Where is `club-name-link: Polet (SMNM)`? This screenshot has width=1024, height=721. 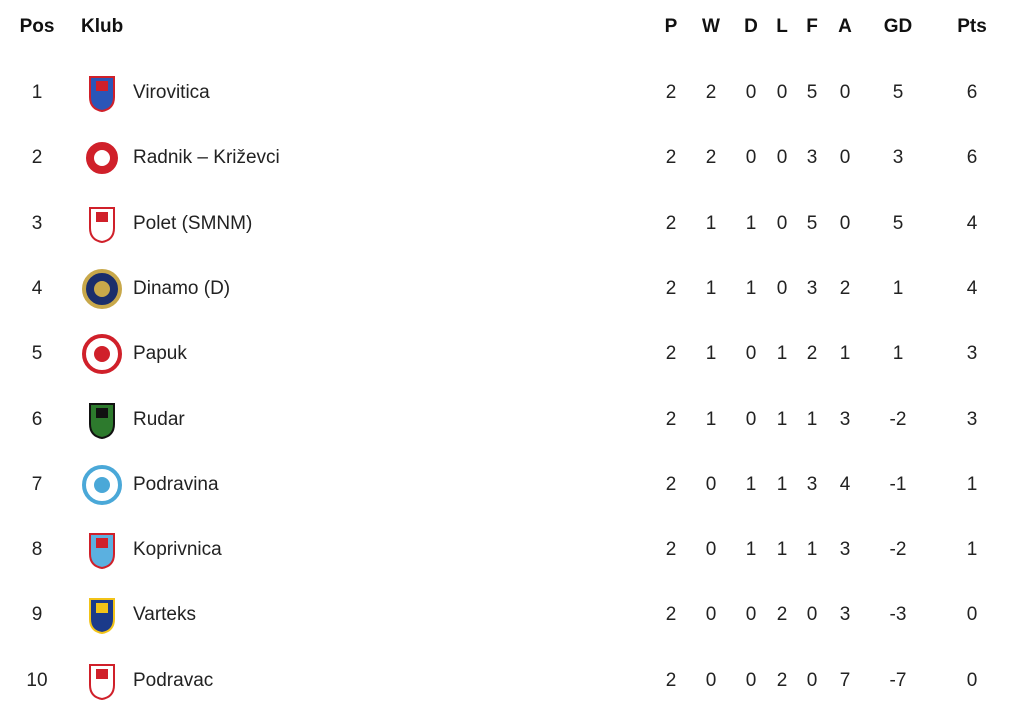
club-name-link: Polet (SMNM) is located at coordinates (193, 223).